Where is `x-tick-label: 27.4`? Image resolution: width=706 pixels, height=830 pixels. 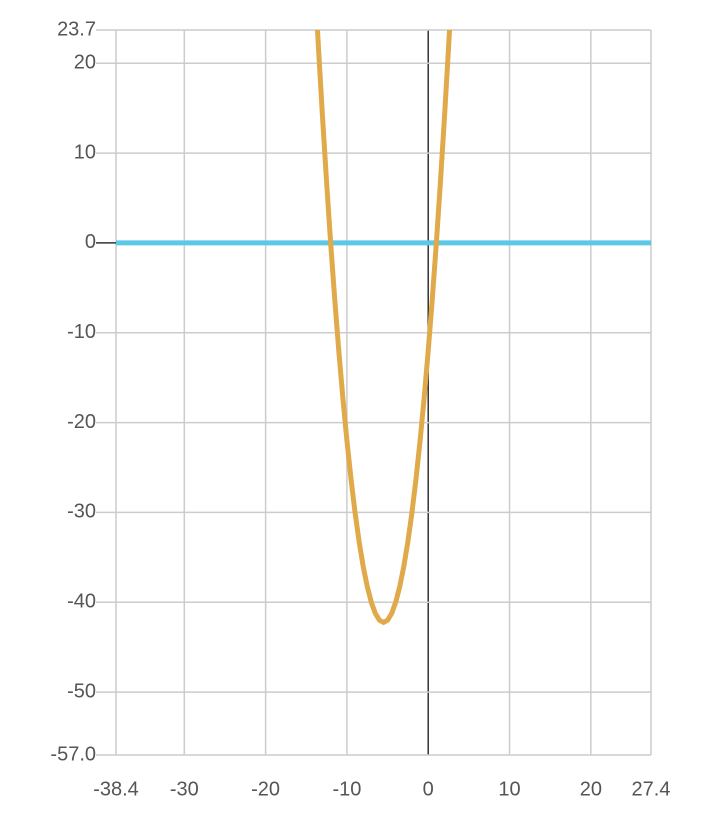 x-tick-label: 27.4 is located at coordinates (651, 789).